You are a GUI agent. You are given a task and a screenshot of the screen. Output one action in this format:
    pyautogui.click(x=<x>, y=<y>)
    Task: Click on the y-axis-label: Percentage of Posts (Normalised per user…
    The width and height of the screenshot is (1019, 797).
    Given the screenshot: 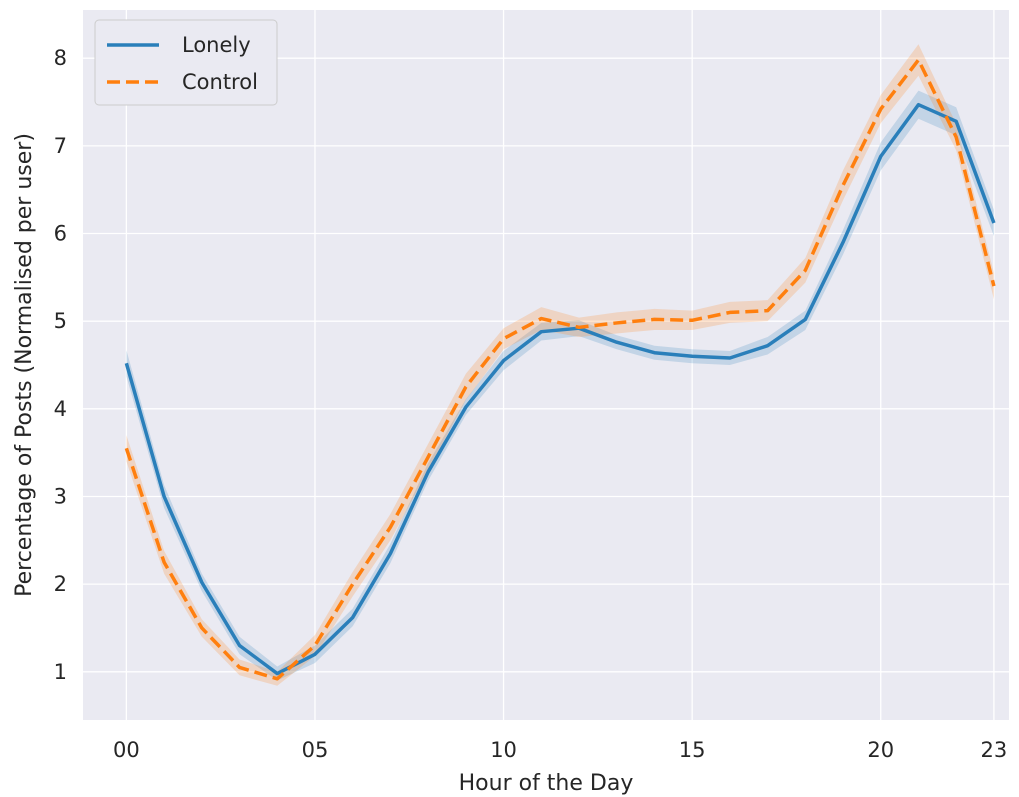 What is the action you would take?
    pyautogui.click(x=24, y=365)
    